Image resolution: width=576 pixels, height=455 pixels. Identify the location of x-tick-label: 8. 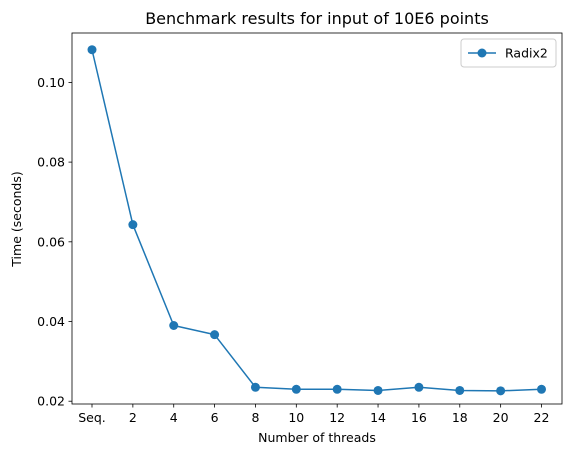
(255, 417).